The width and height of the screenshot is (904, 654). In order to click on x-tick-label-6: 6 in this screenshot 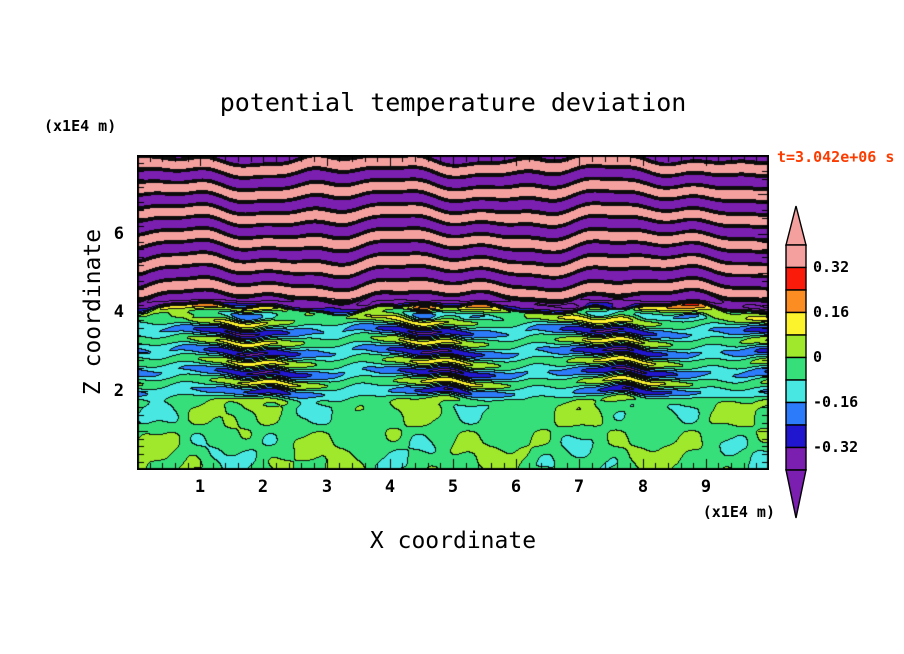, I will do `click(516, 487)`.